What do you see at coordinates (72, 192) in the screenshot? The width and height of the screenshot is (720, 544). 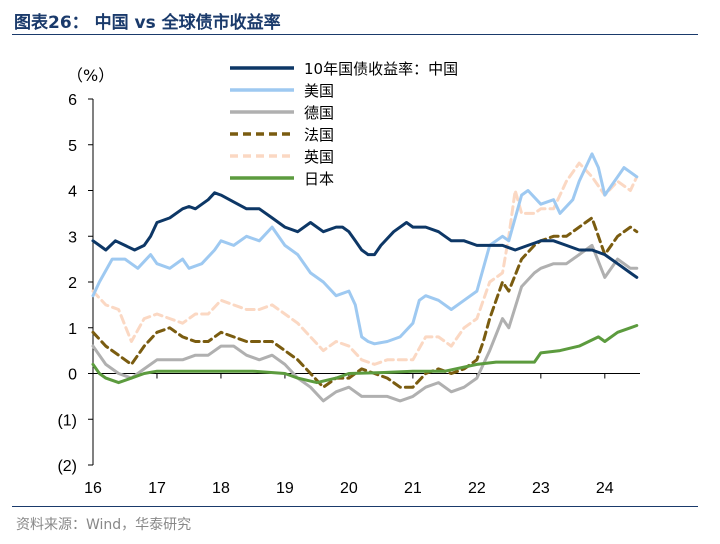 I see `y-tick-label: 4` at bounding box center [72, 192].